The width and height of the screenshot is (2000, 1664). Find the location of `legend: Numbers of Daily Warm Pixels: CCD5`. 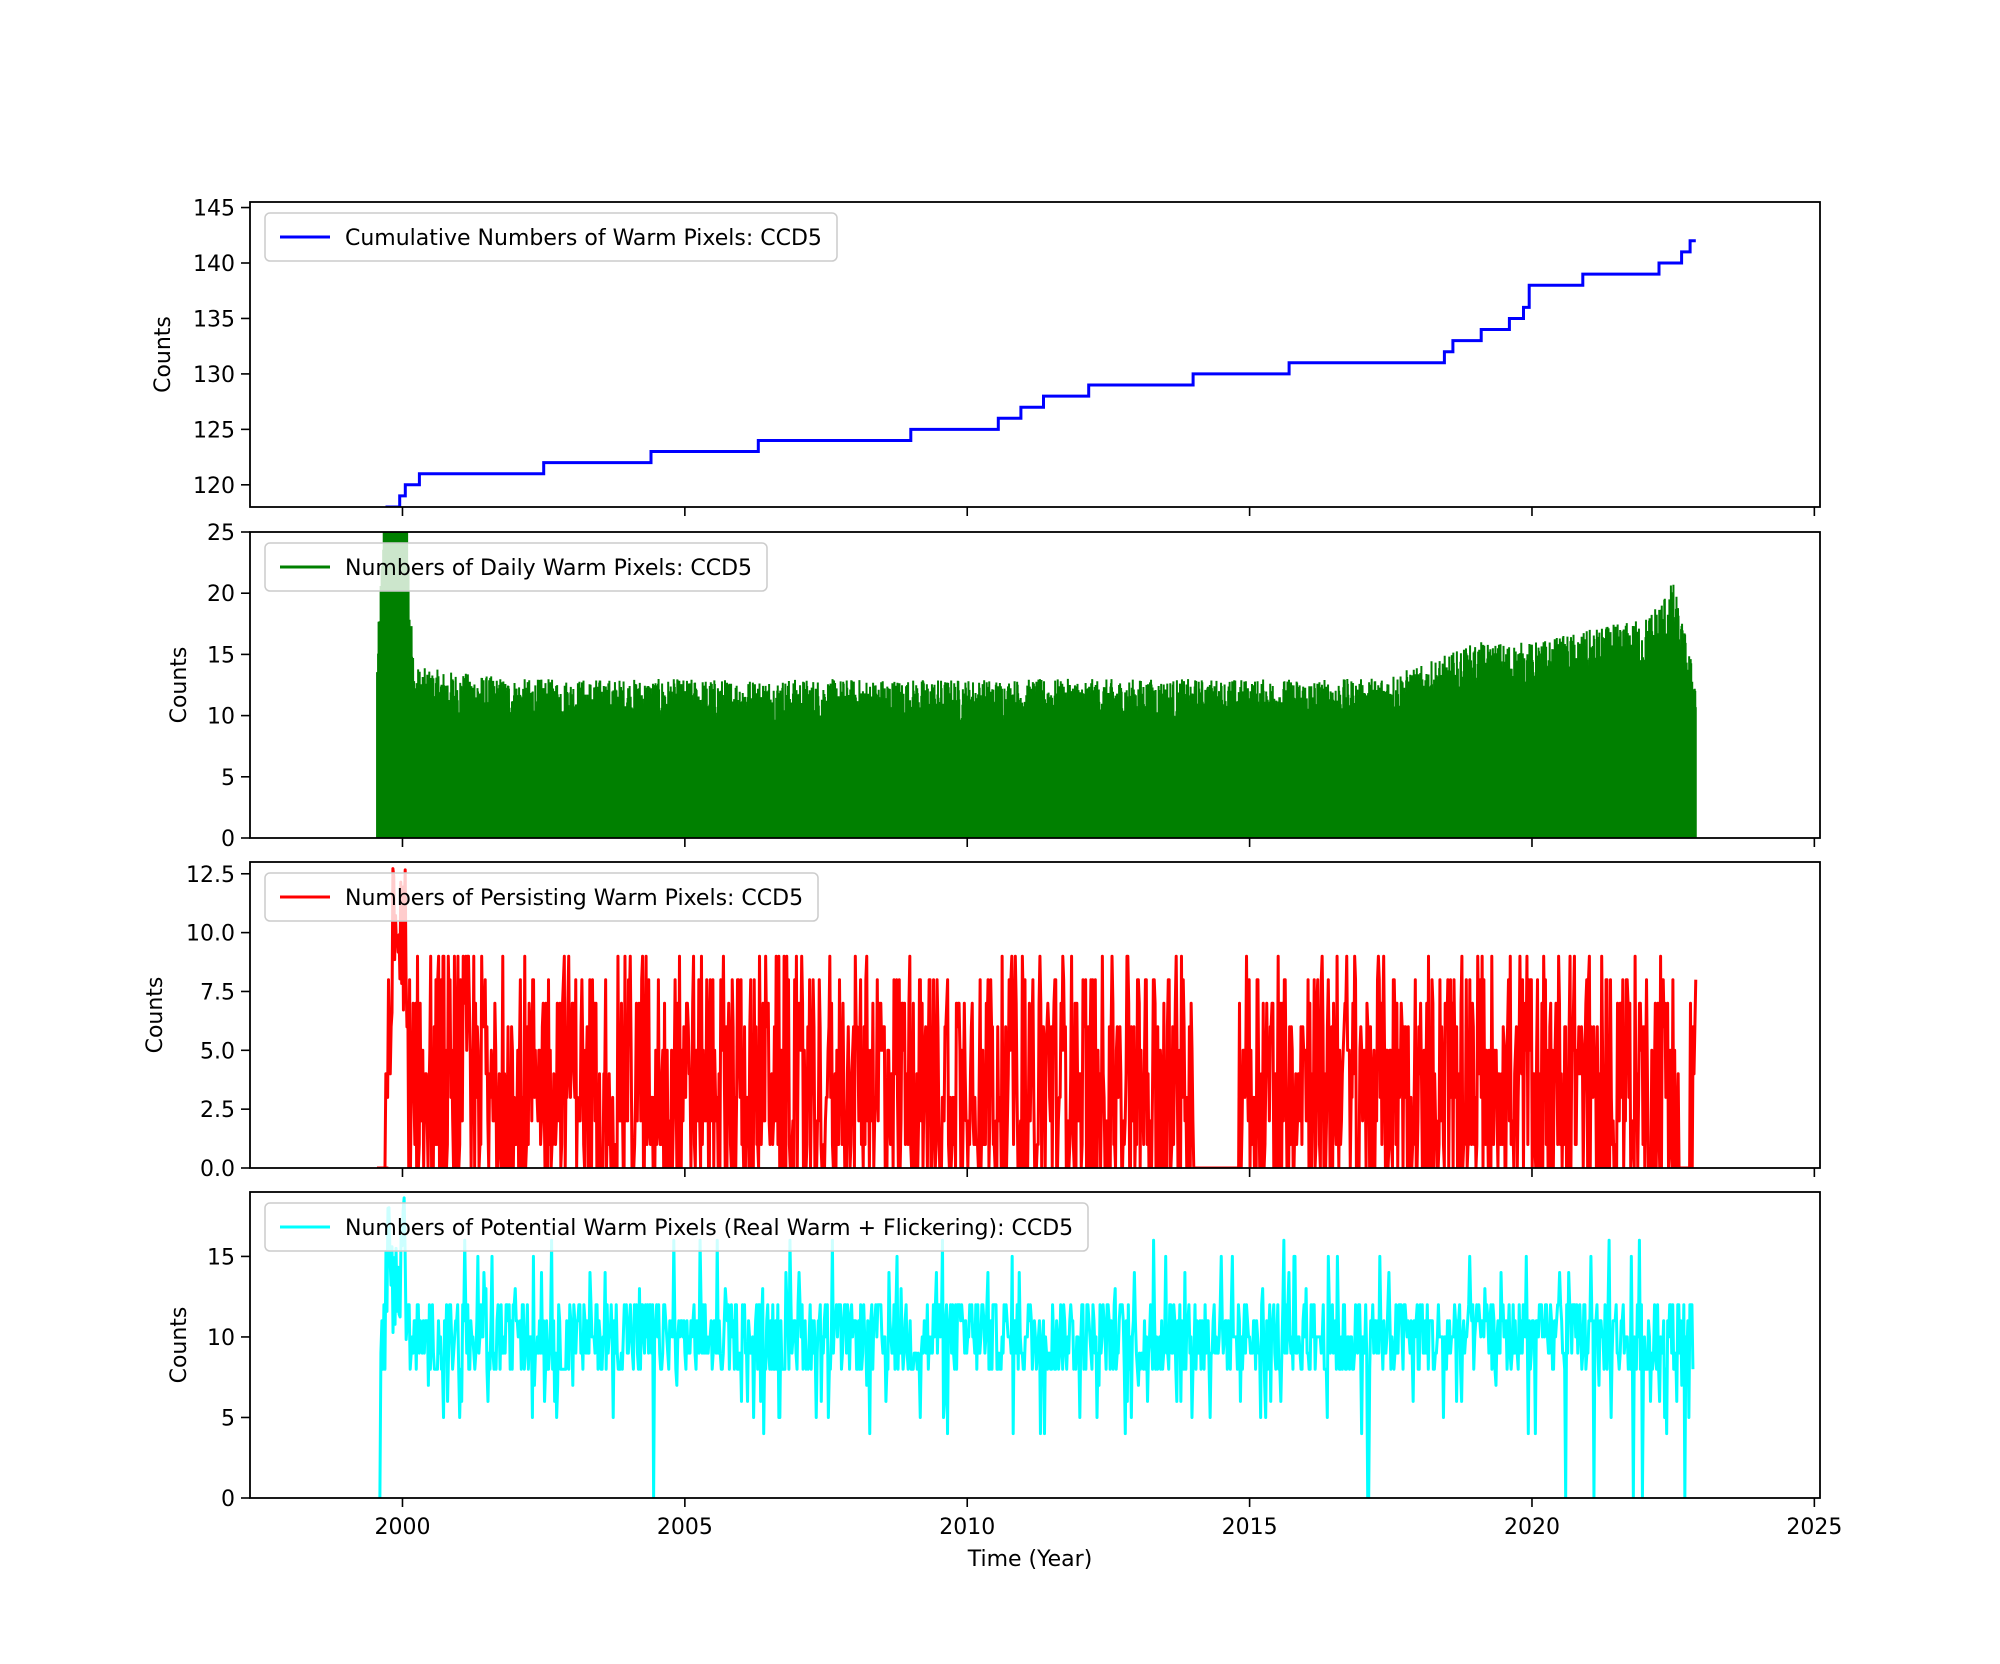

legend: Numbers of Daily Warm Pixels: CCD5 is located at coordinates (516, 567).